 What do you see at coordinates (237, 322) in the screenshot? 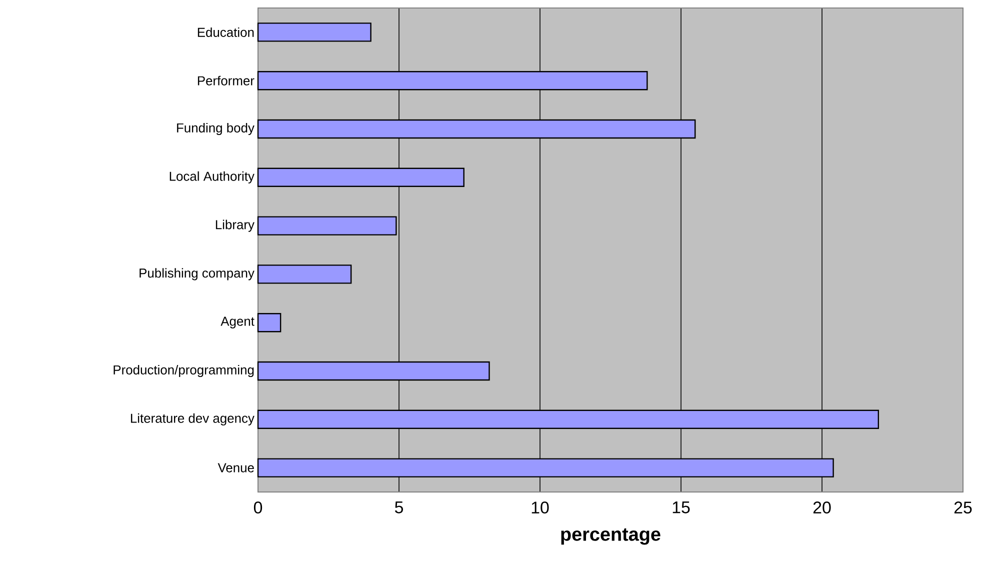
I see `y-tick-label: Agent` at bounding box center [237, 322].